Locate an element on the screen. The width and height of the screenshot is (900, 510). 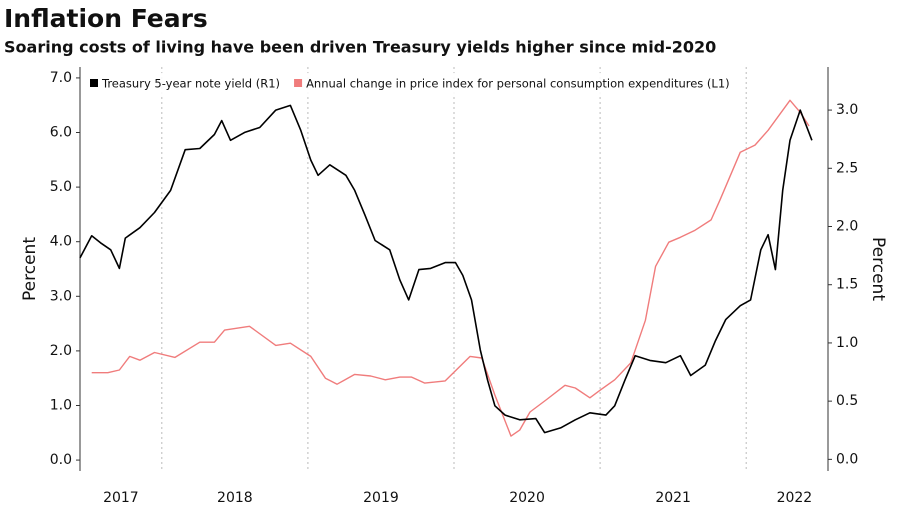
y-tick-label: 3.0 is located at coordinates (61, 296).